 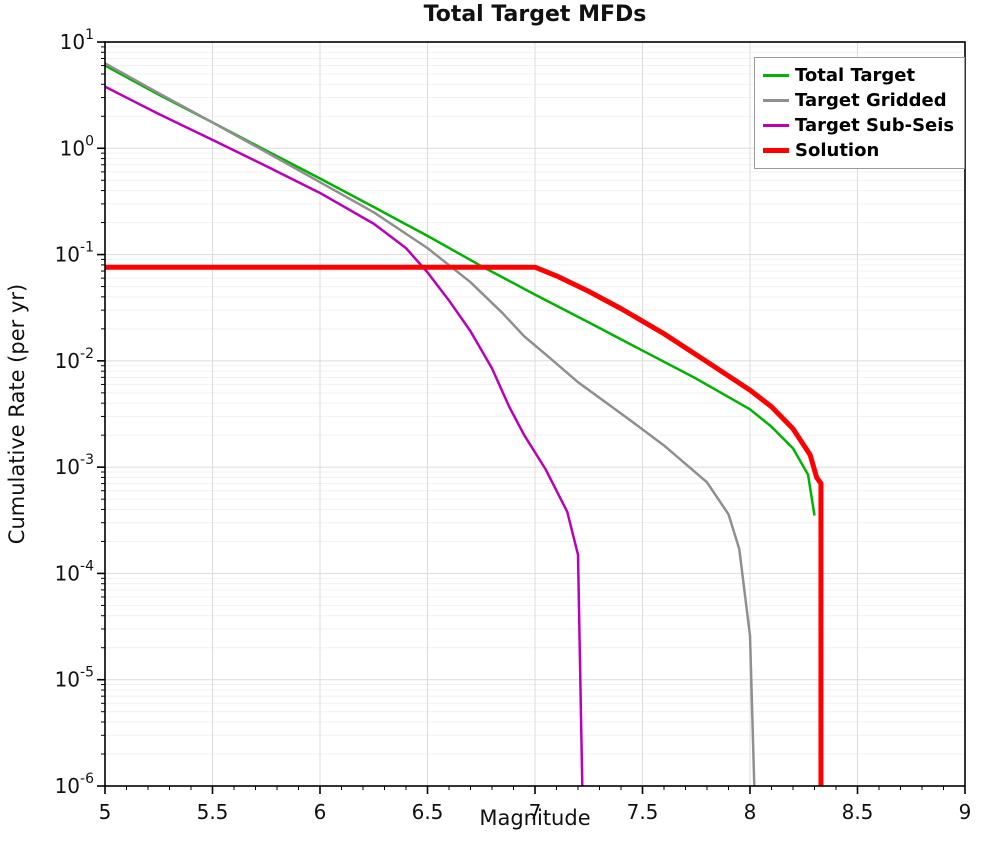 What do you see at coordinates (75, 571) in the screenshot?
I see `y-tick-label: 10⁻⁴` at bounding box center [75, 571].